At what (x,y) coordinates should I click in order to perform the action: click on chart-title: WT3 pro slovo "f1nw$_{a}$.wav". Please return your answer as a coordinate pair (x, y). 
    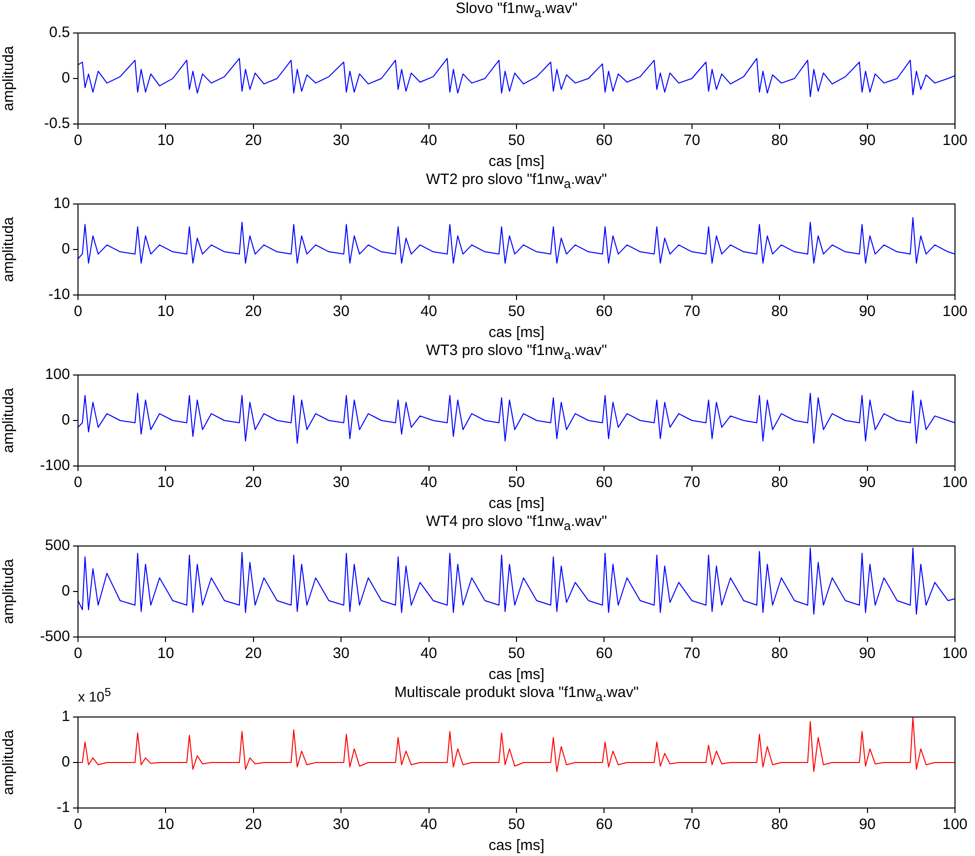
    Looking at the image, I should click on (516, 352).